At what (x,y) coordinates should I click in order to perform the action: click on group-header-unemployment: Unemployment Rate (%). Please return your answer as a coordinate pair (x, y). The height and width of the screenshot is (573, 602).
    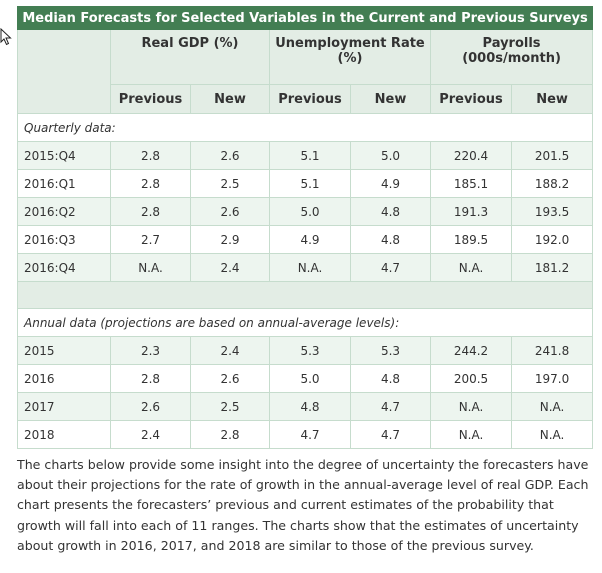
    Looking at the image, I should click on (350, 57).